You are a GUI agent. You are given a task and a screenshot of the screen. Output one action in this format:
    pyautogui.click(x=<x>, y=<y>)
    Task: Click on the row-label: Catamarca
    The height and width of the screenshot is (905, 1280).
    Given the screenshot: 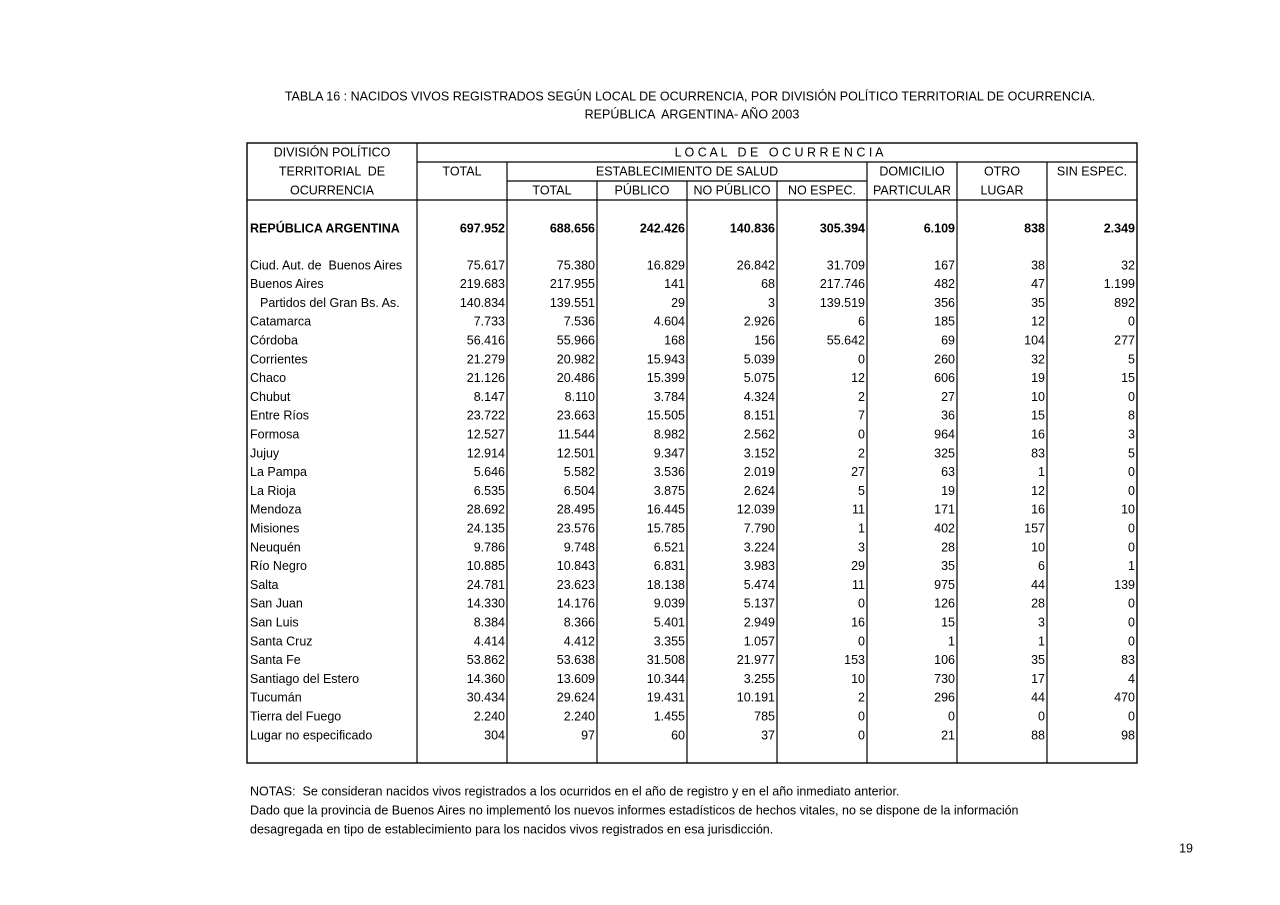 What is the action you would take?
    pyautogui.click(x=280, y=322)
    